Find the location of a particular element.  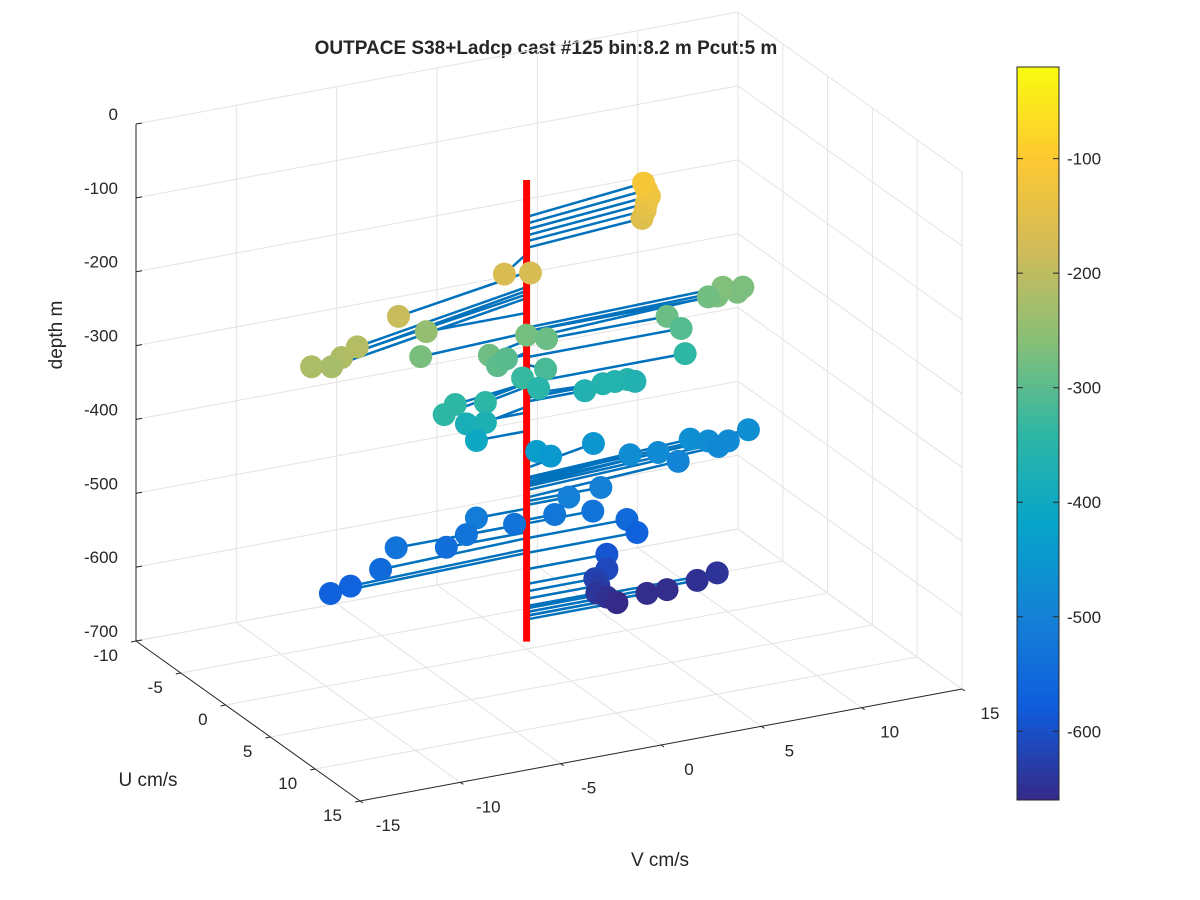

colorbar: -100 -200 -300 -400 -500 -600 is located at coordinates (1058, 433).